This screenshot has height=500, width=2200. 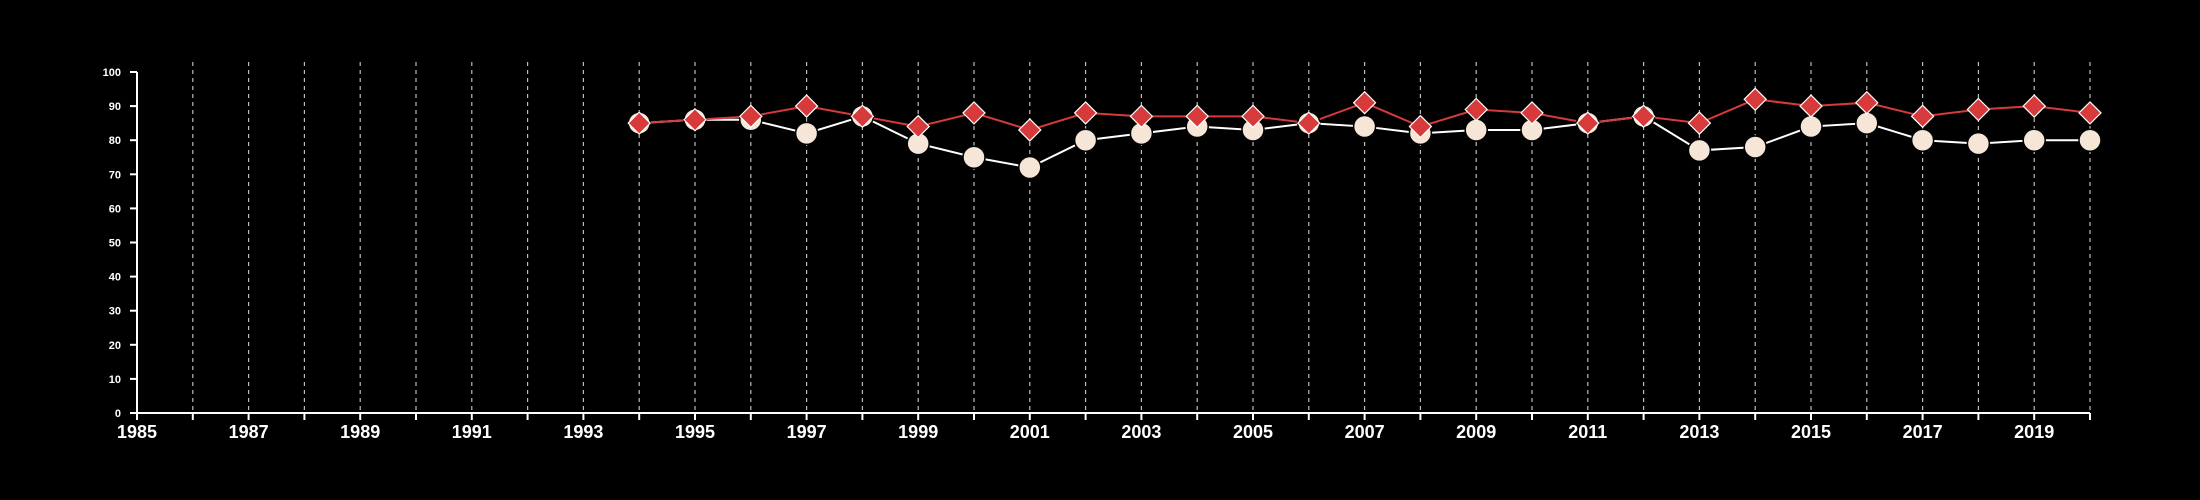 What do you see at coordinates (115, 312) in the screenshot?
I see `y-tick-label: 30` at bounding box center [115, 312].